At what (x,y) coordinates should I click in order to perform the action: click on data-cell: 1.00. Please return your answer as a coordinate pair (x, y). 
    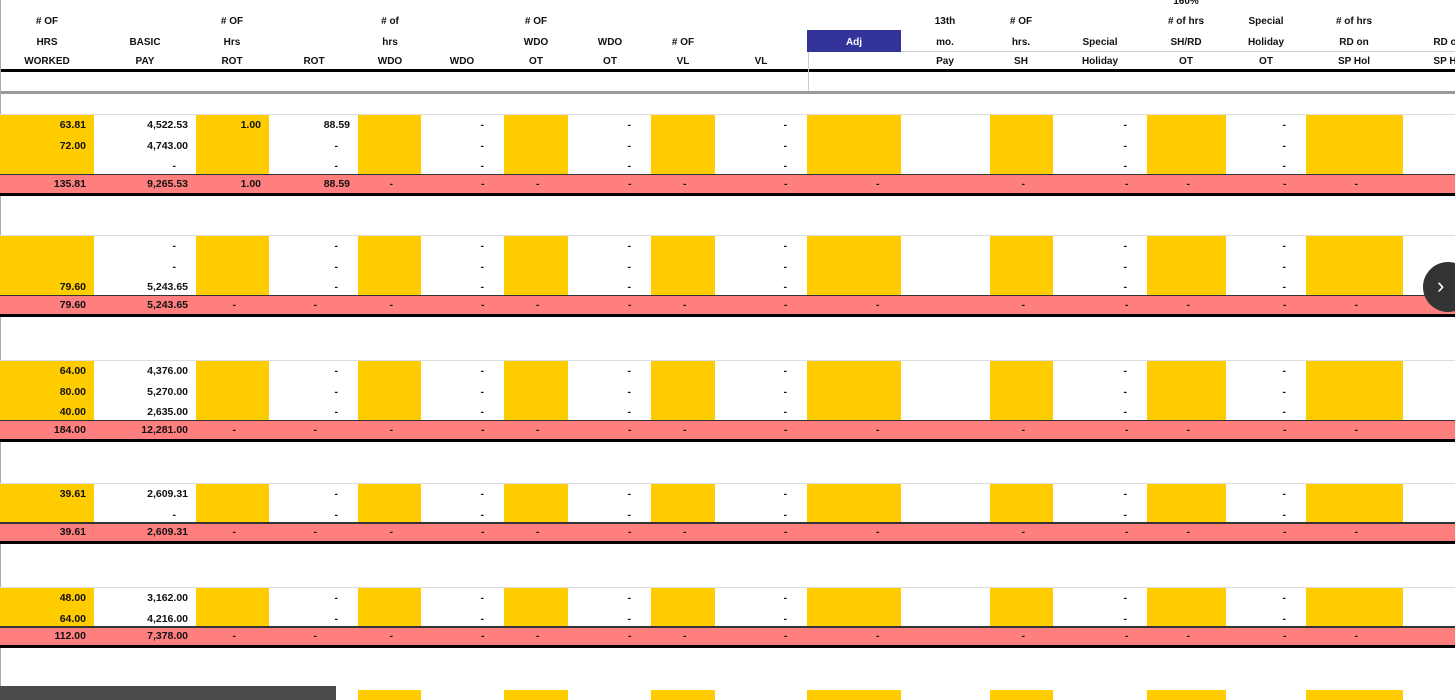
    Looking at the image, I should click on (250, 125).